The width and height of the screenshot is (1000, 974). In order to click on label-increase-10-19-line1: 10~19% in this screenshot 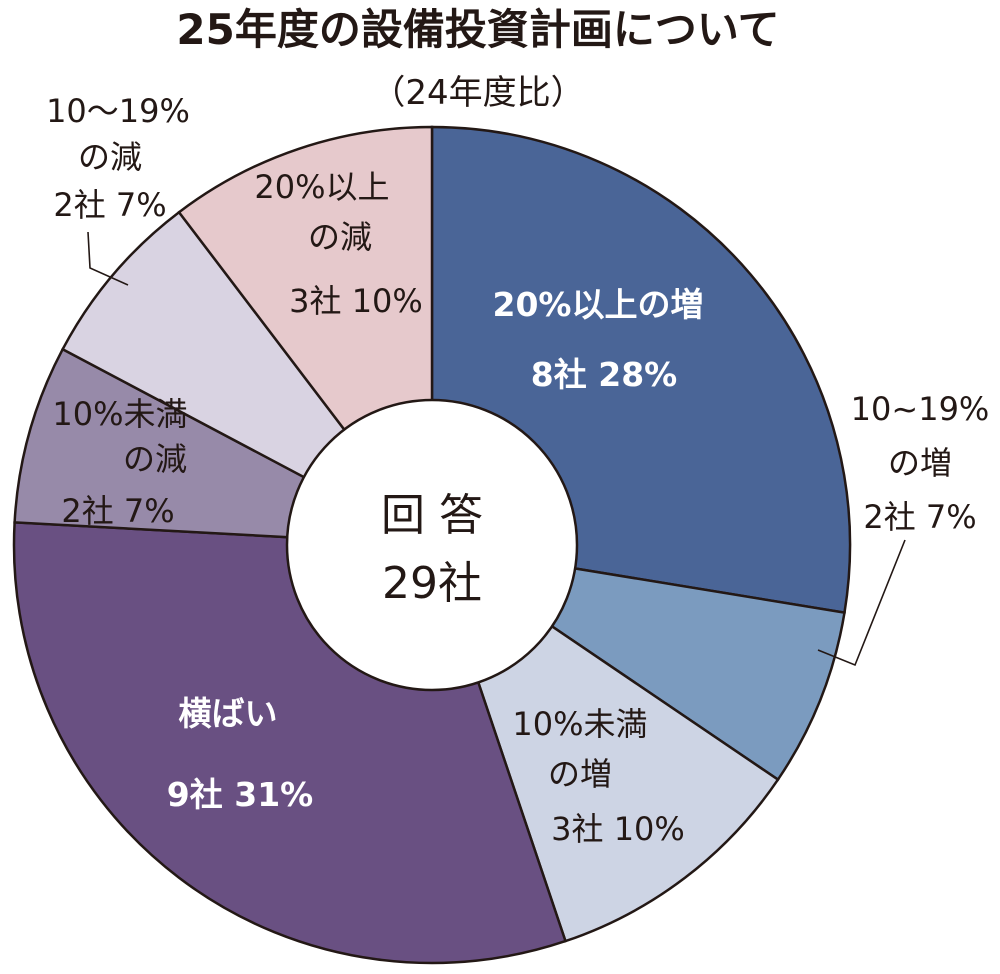, I will do `click(920, 409)`.